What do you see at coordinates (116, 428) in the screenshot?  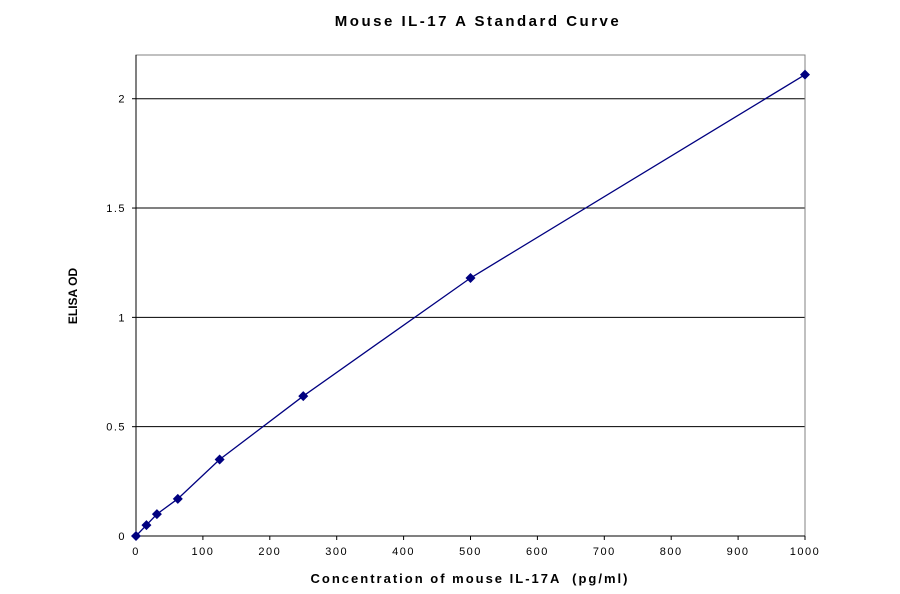 I see `y-tick-label: 0.5` at bounding box center [116, 428].